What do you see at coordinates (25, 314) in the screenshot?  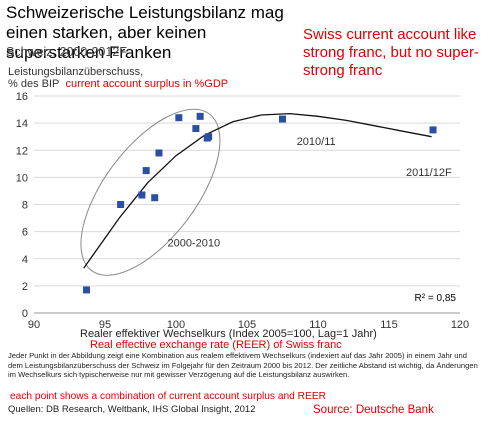 I see `y-tick-label: 0` at bounding box center [25, 314].